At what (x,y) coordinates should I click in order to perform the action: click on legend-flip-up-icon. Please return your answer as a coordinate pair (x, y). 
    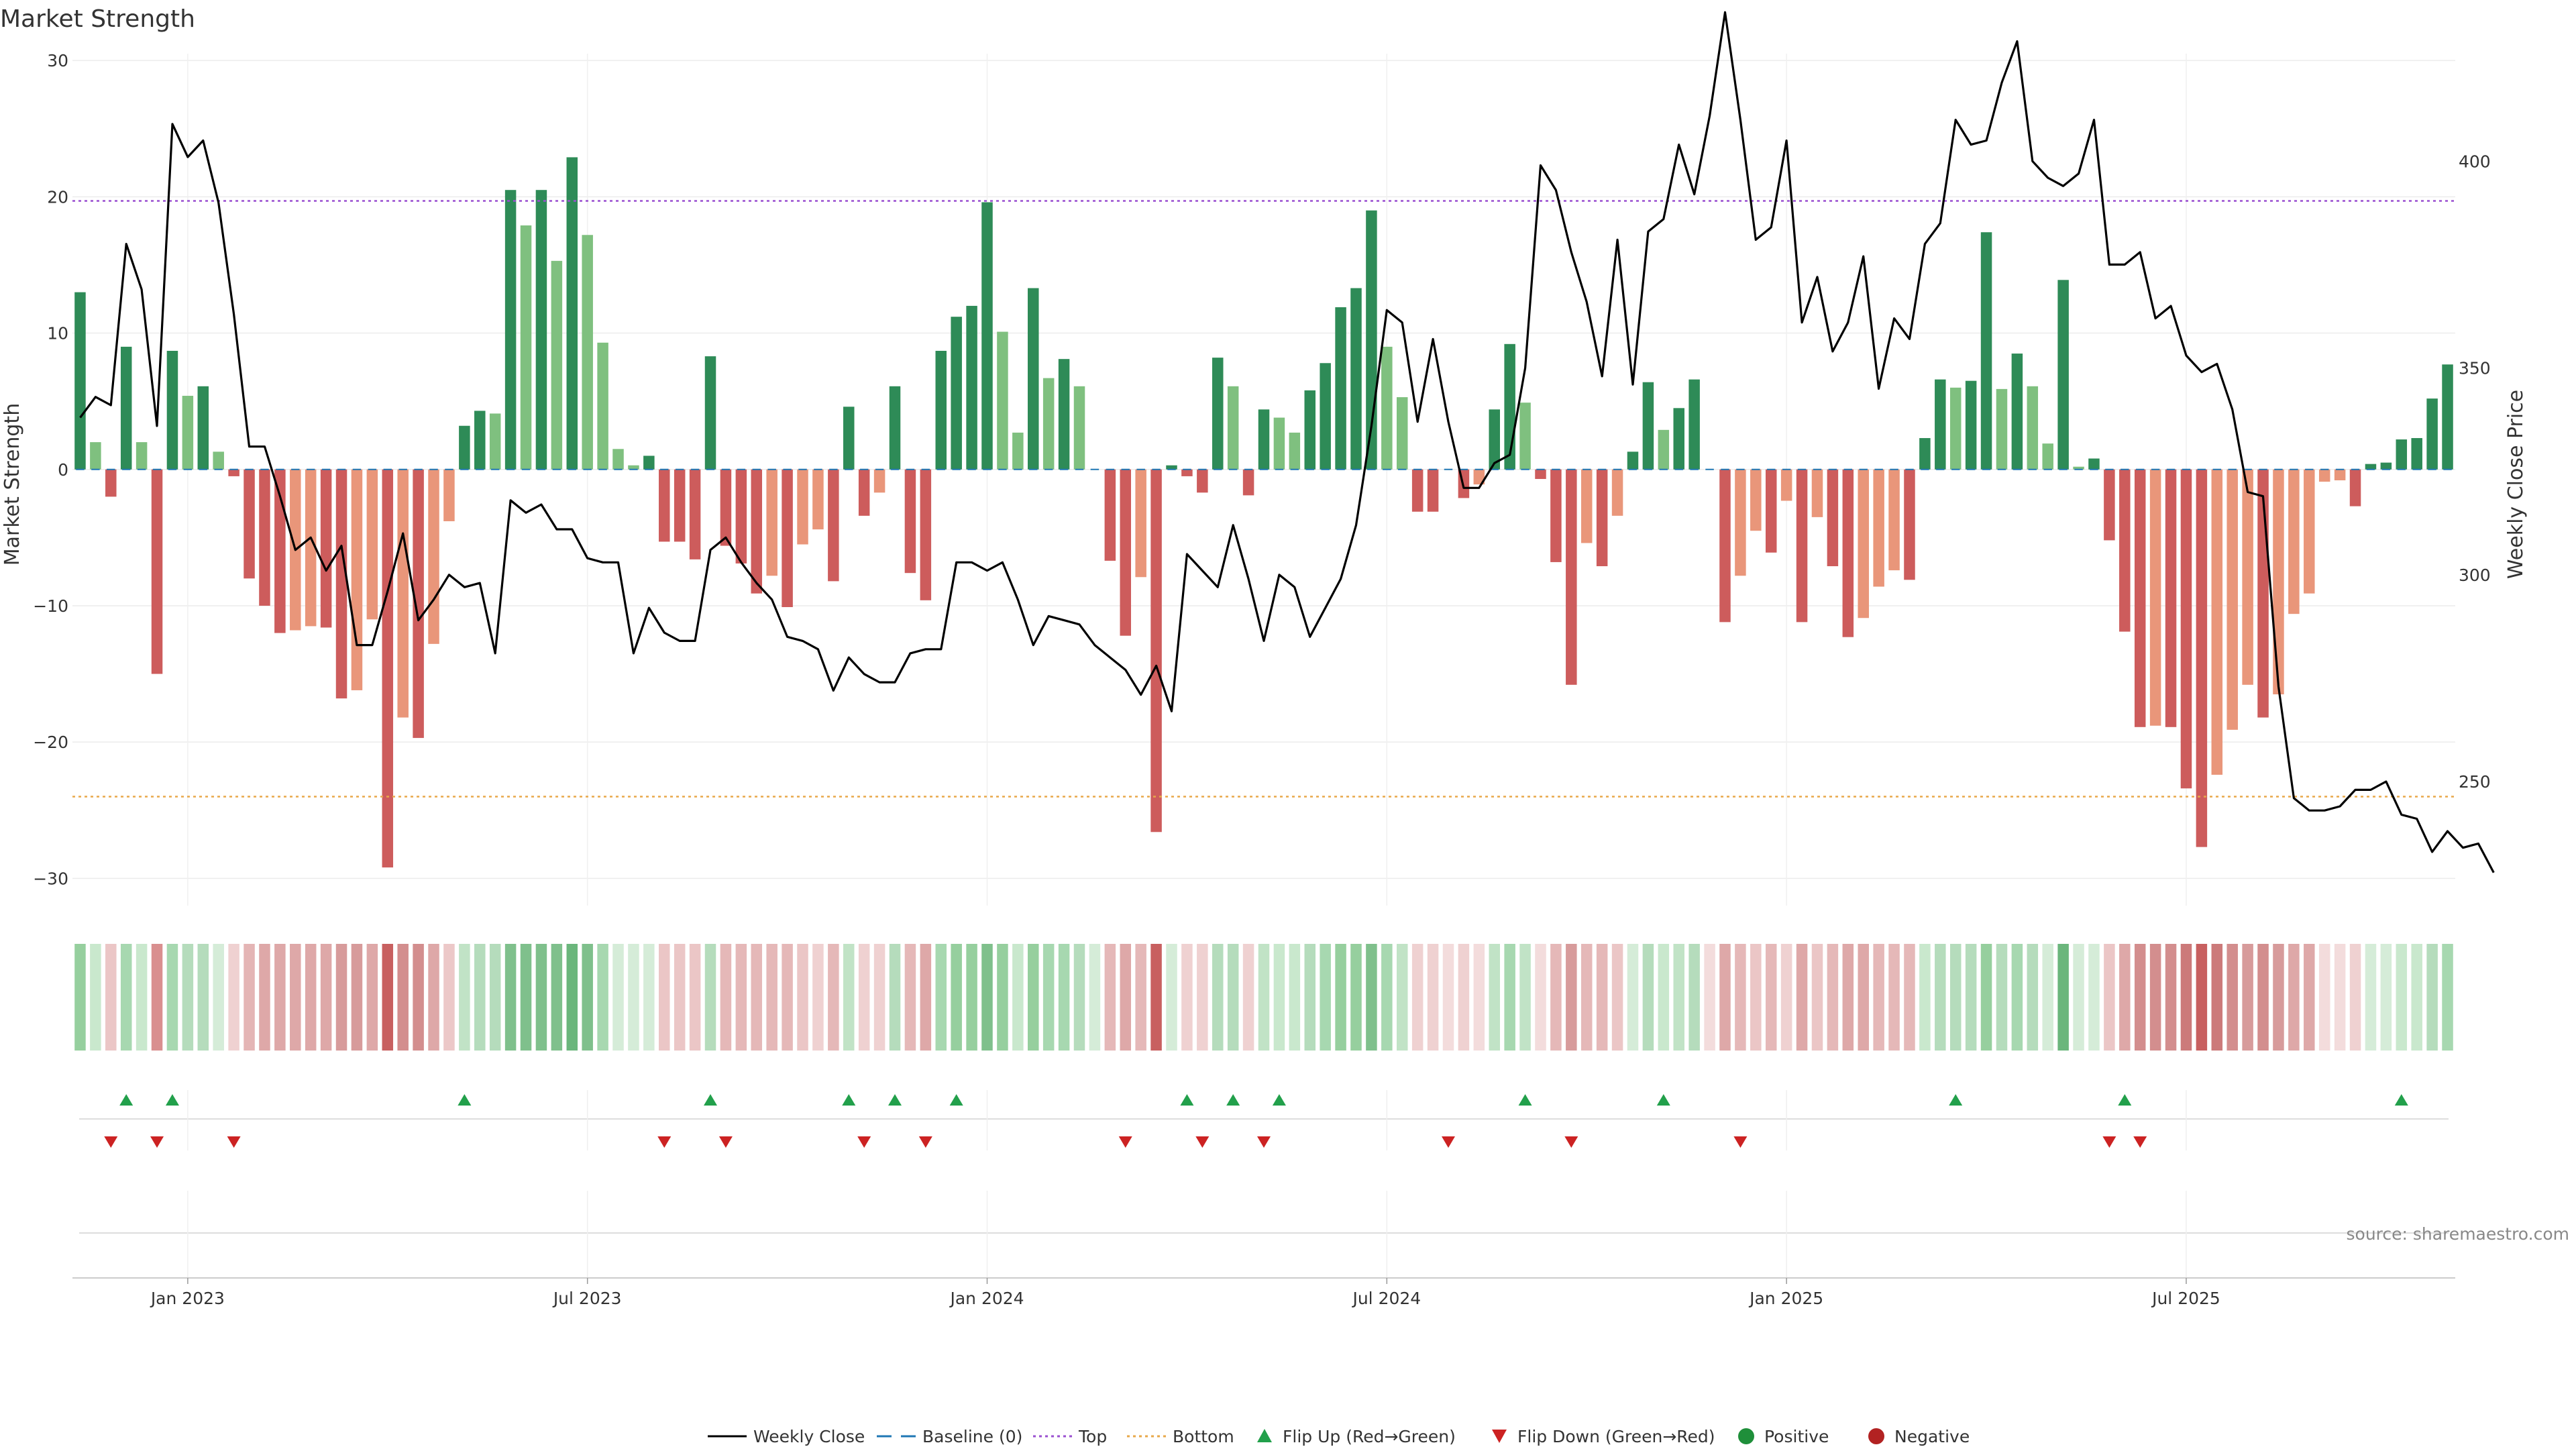
    Looking at the image, I should click on (1264, 1435).